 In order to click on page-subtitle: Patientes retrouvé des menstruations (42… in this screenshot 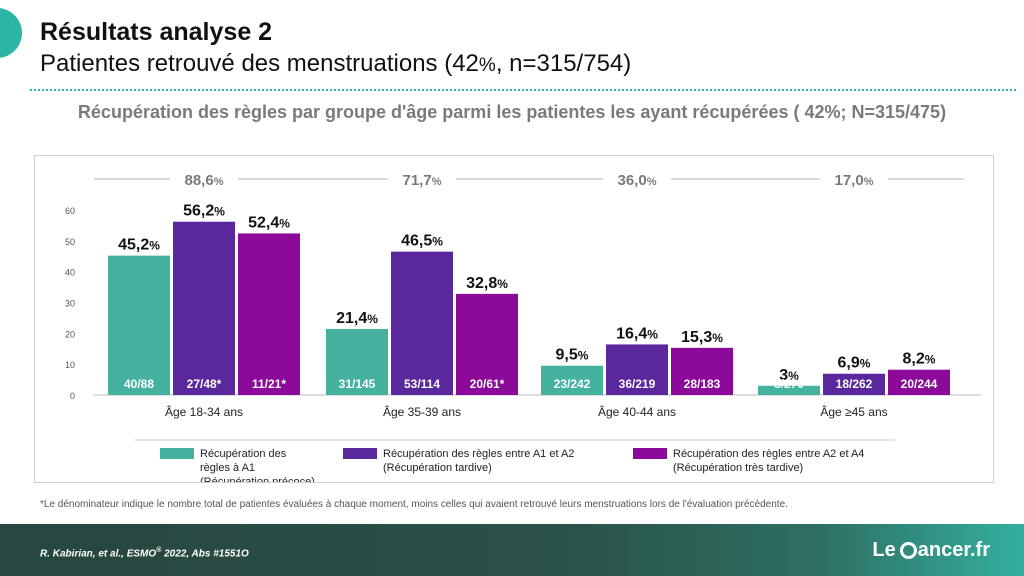, I will do `click(335, 64)`.